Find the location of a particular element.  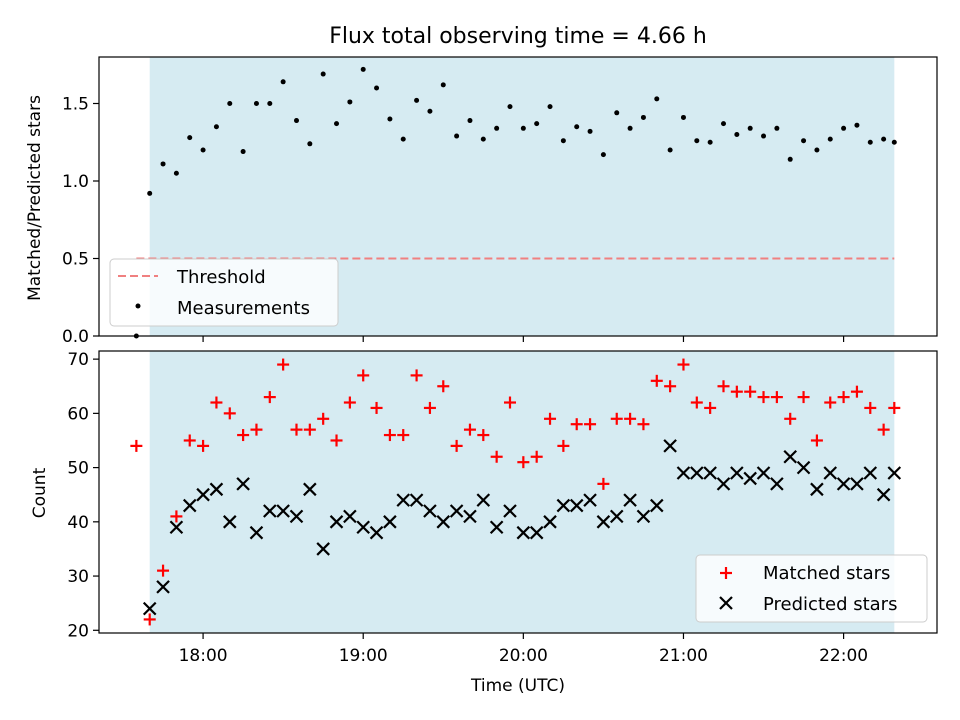

bottom-y-tick-label: 40 is located at coordinates (78, 523).